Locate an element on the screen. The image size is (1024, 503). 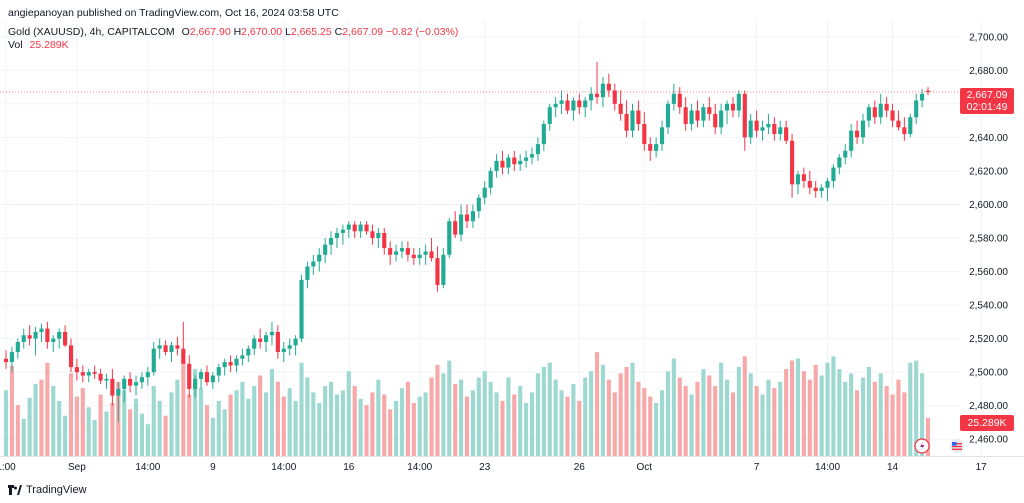
x-tick-label: 23 is located at coordinates (485, 467).